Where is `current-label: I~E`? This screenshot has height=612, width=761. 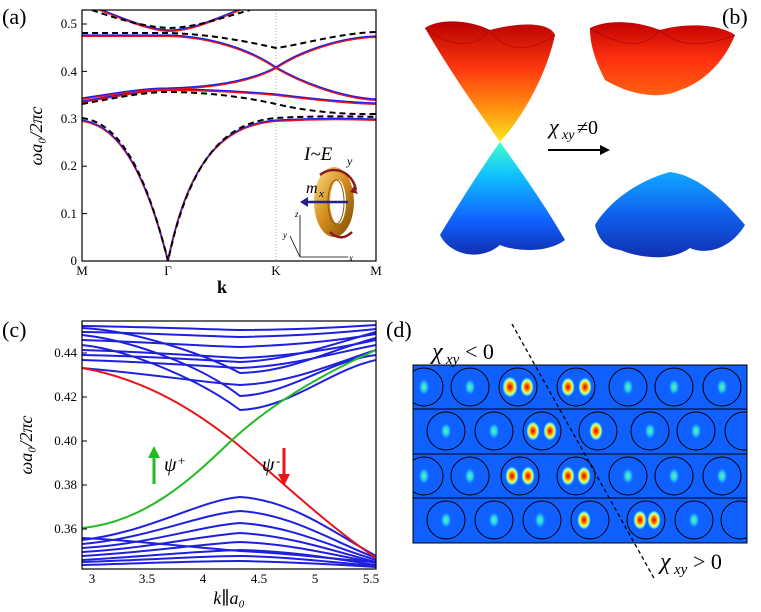
current-label: I~E is located at coordinates (318, 154).